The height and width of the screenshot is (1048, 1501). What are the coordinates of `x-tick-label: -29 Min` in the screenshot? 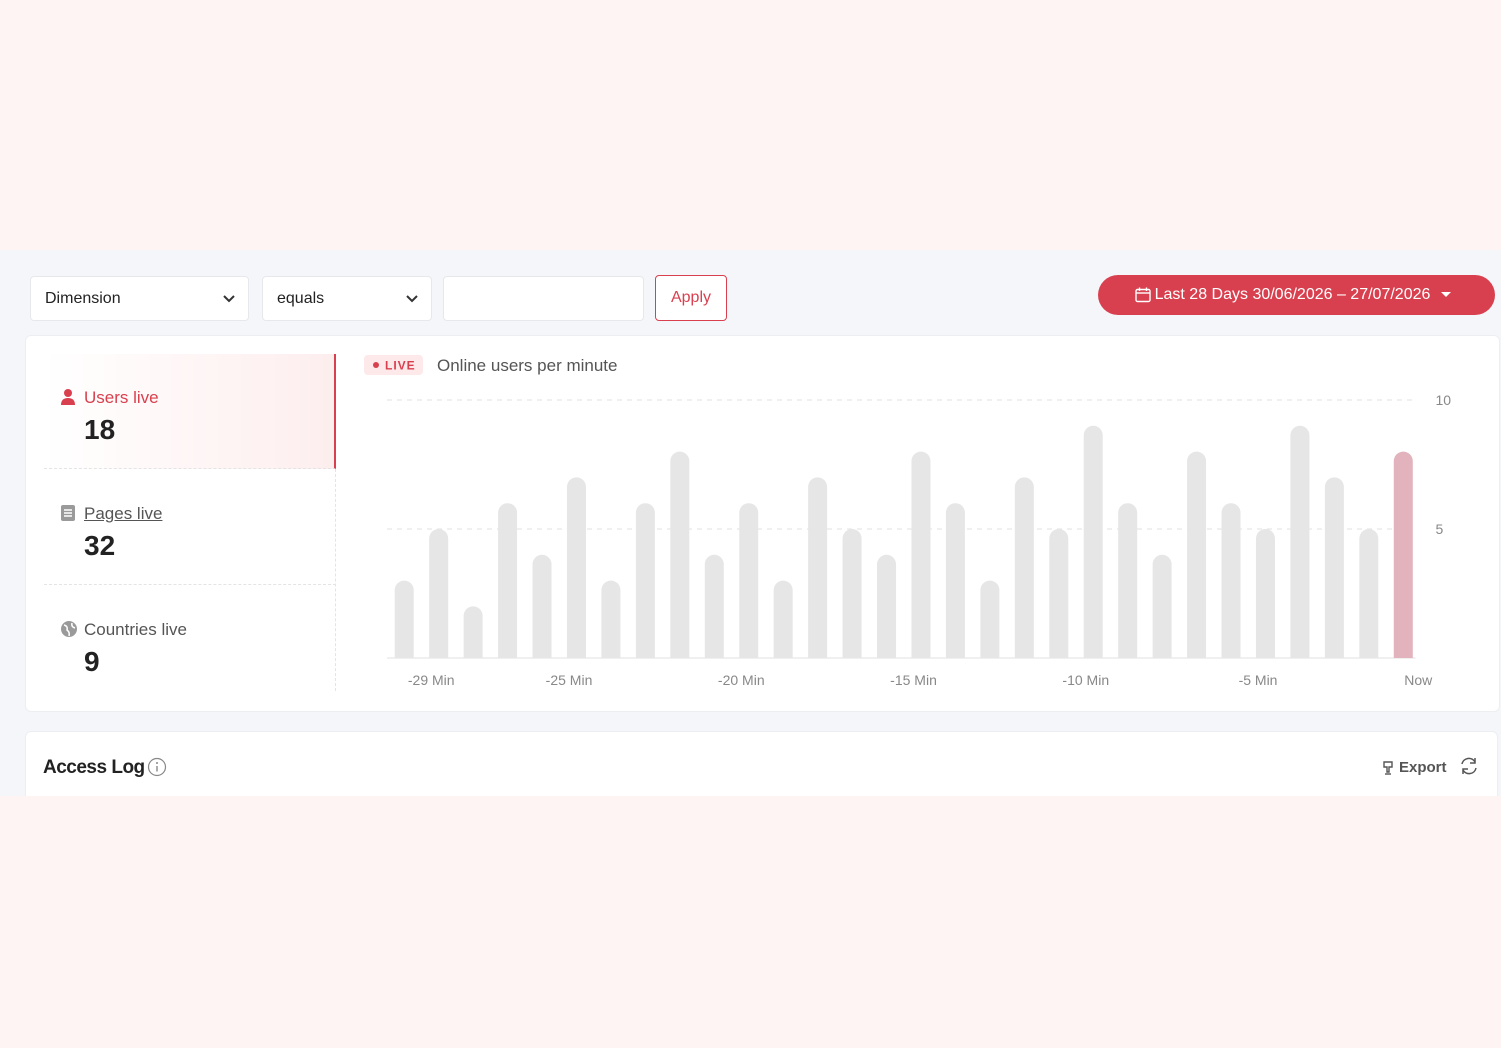 It's located at (431, 680).